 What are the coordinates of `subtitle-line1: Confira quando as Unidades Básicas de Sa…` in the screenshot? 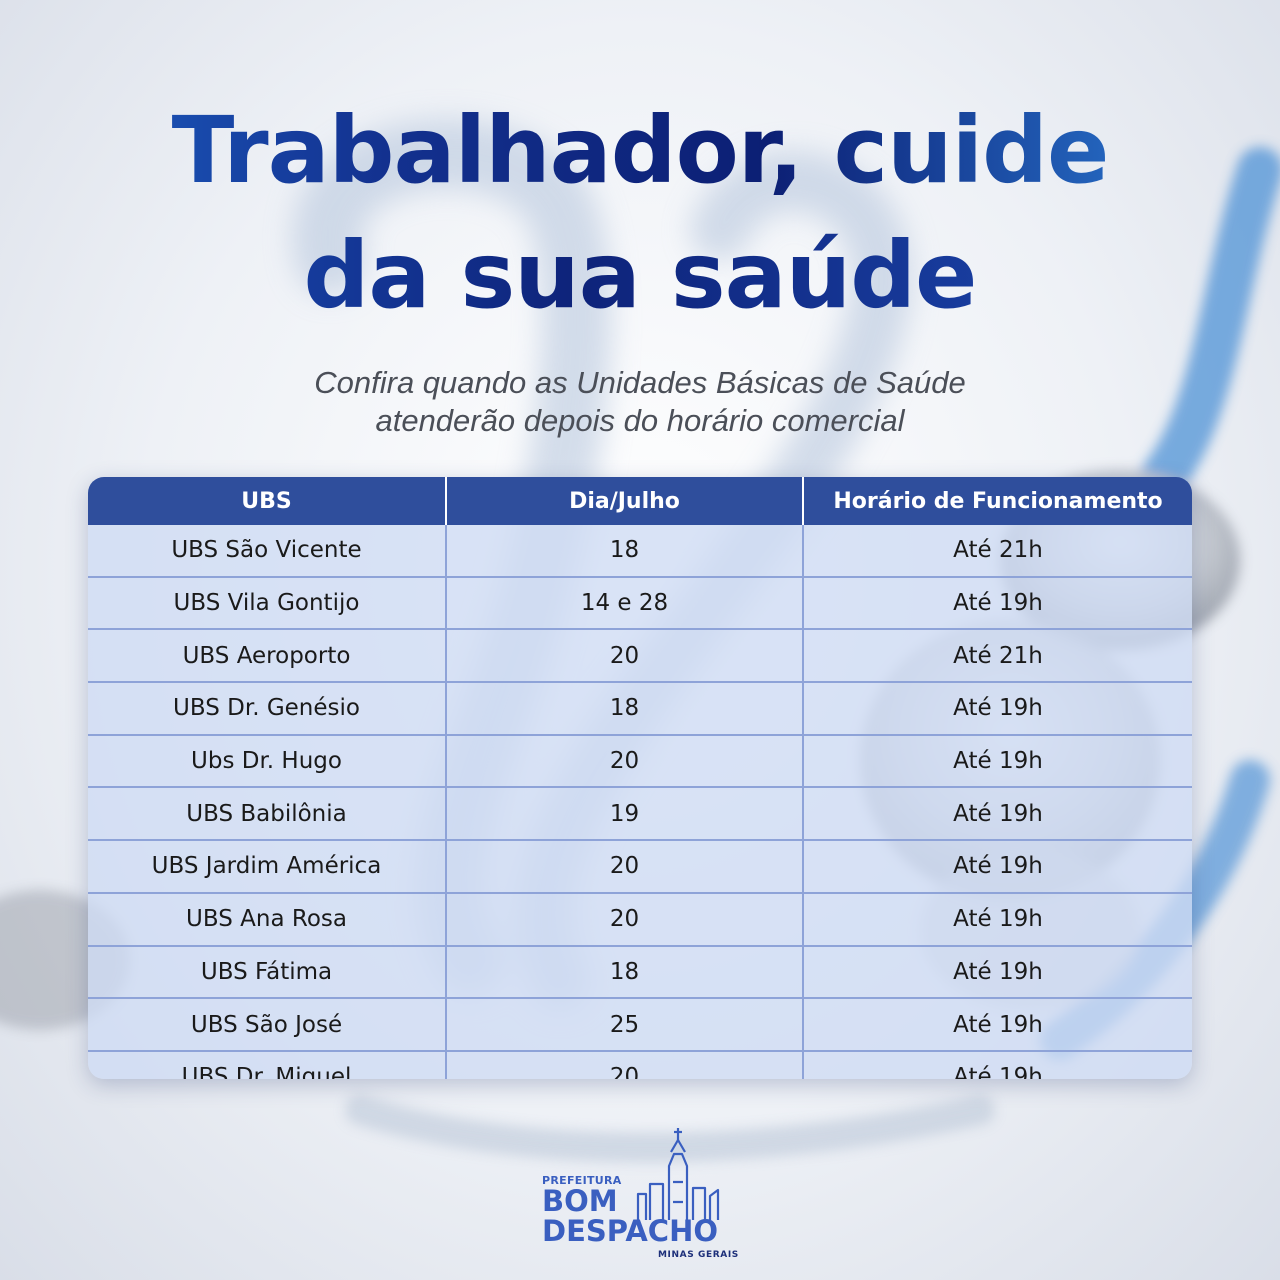 It's located at (640, 382).